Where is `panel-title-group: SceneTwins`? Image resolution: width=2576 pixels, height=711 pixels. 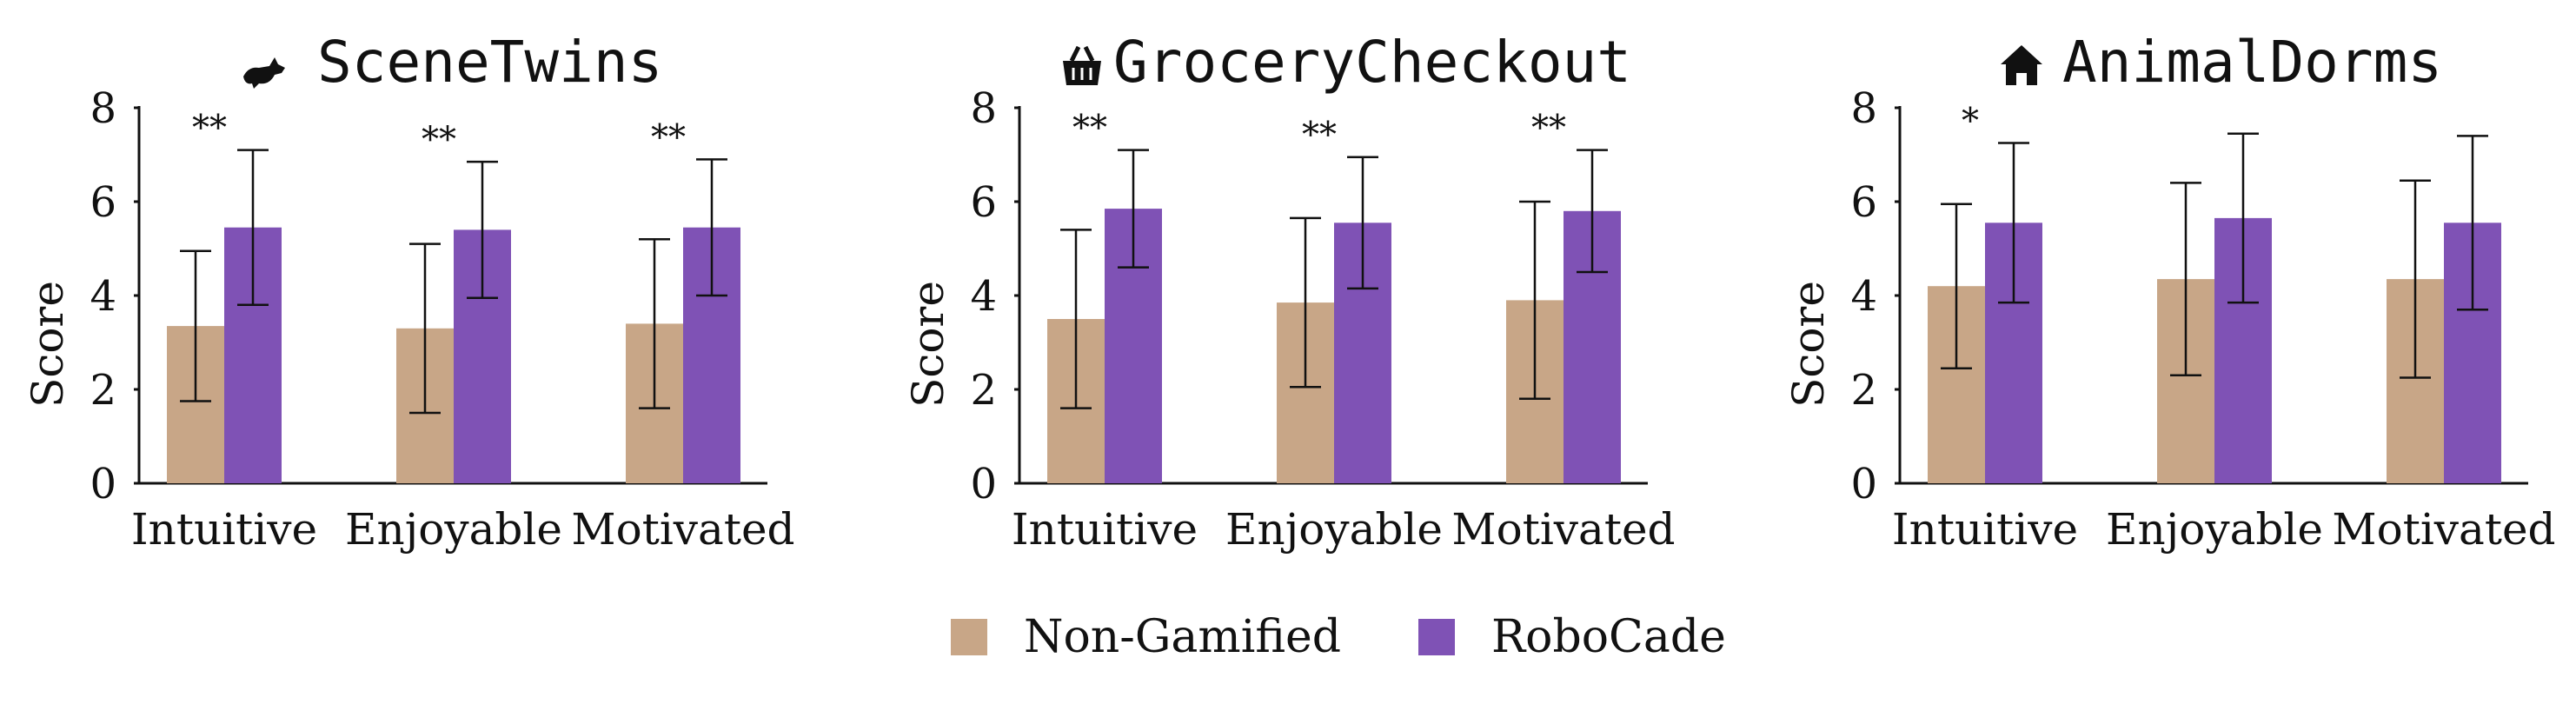
panel-title-group: SceneTwins is located at coordinates (452, 62).